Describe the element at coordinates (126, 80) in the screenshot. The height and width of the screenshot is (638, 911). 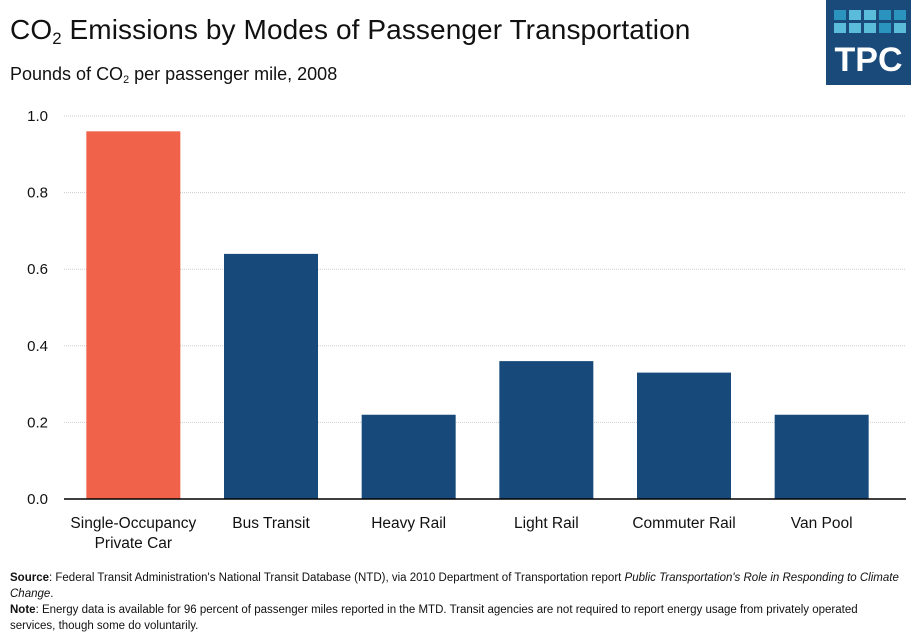
I see `subtitle-subscript: 2` at that location.